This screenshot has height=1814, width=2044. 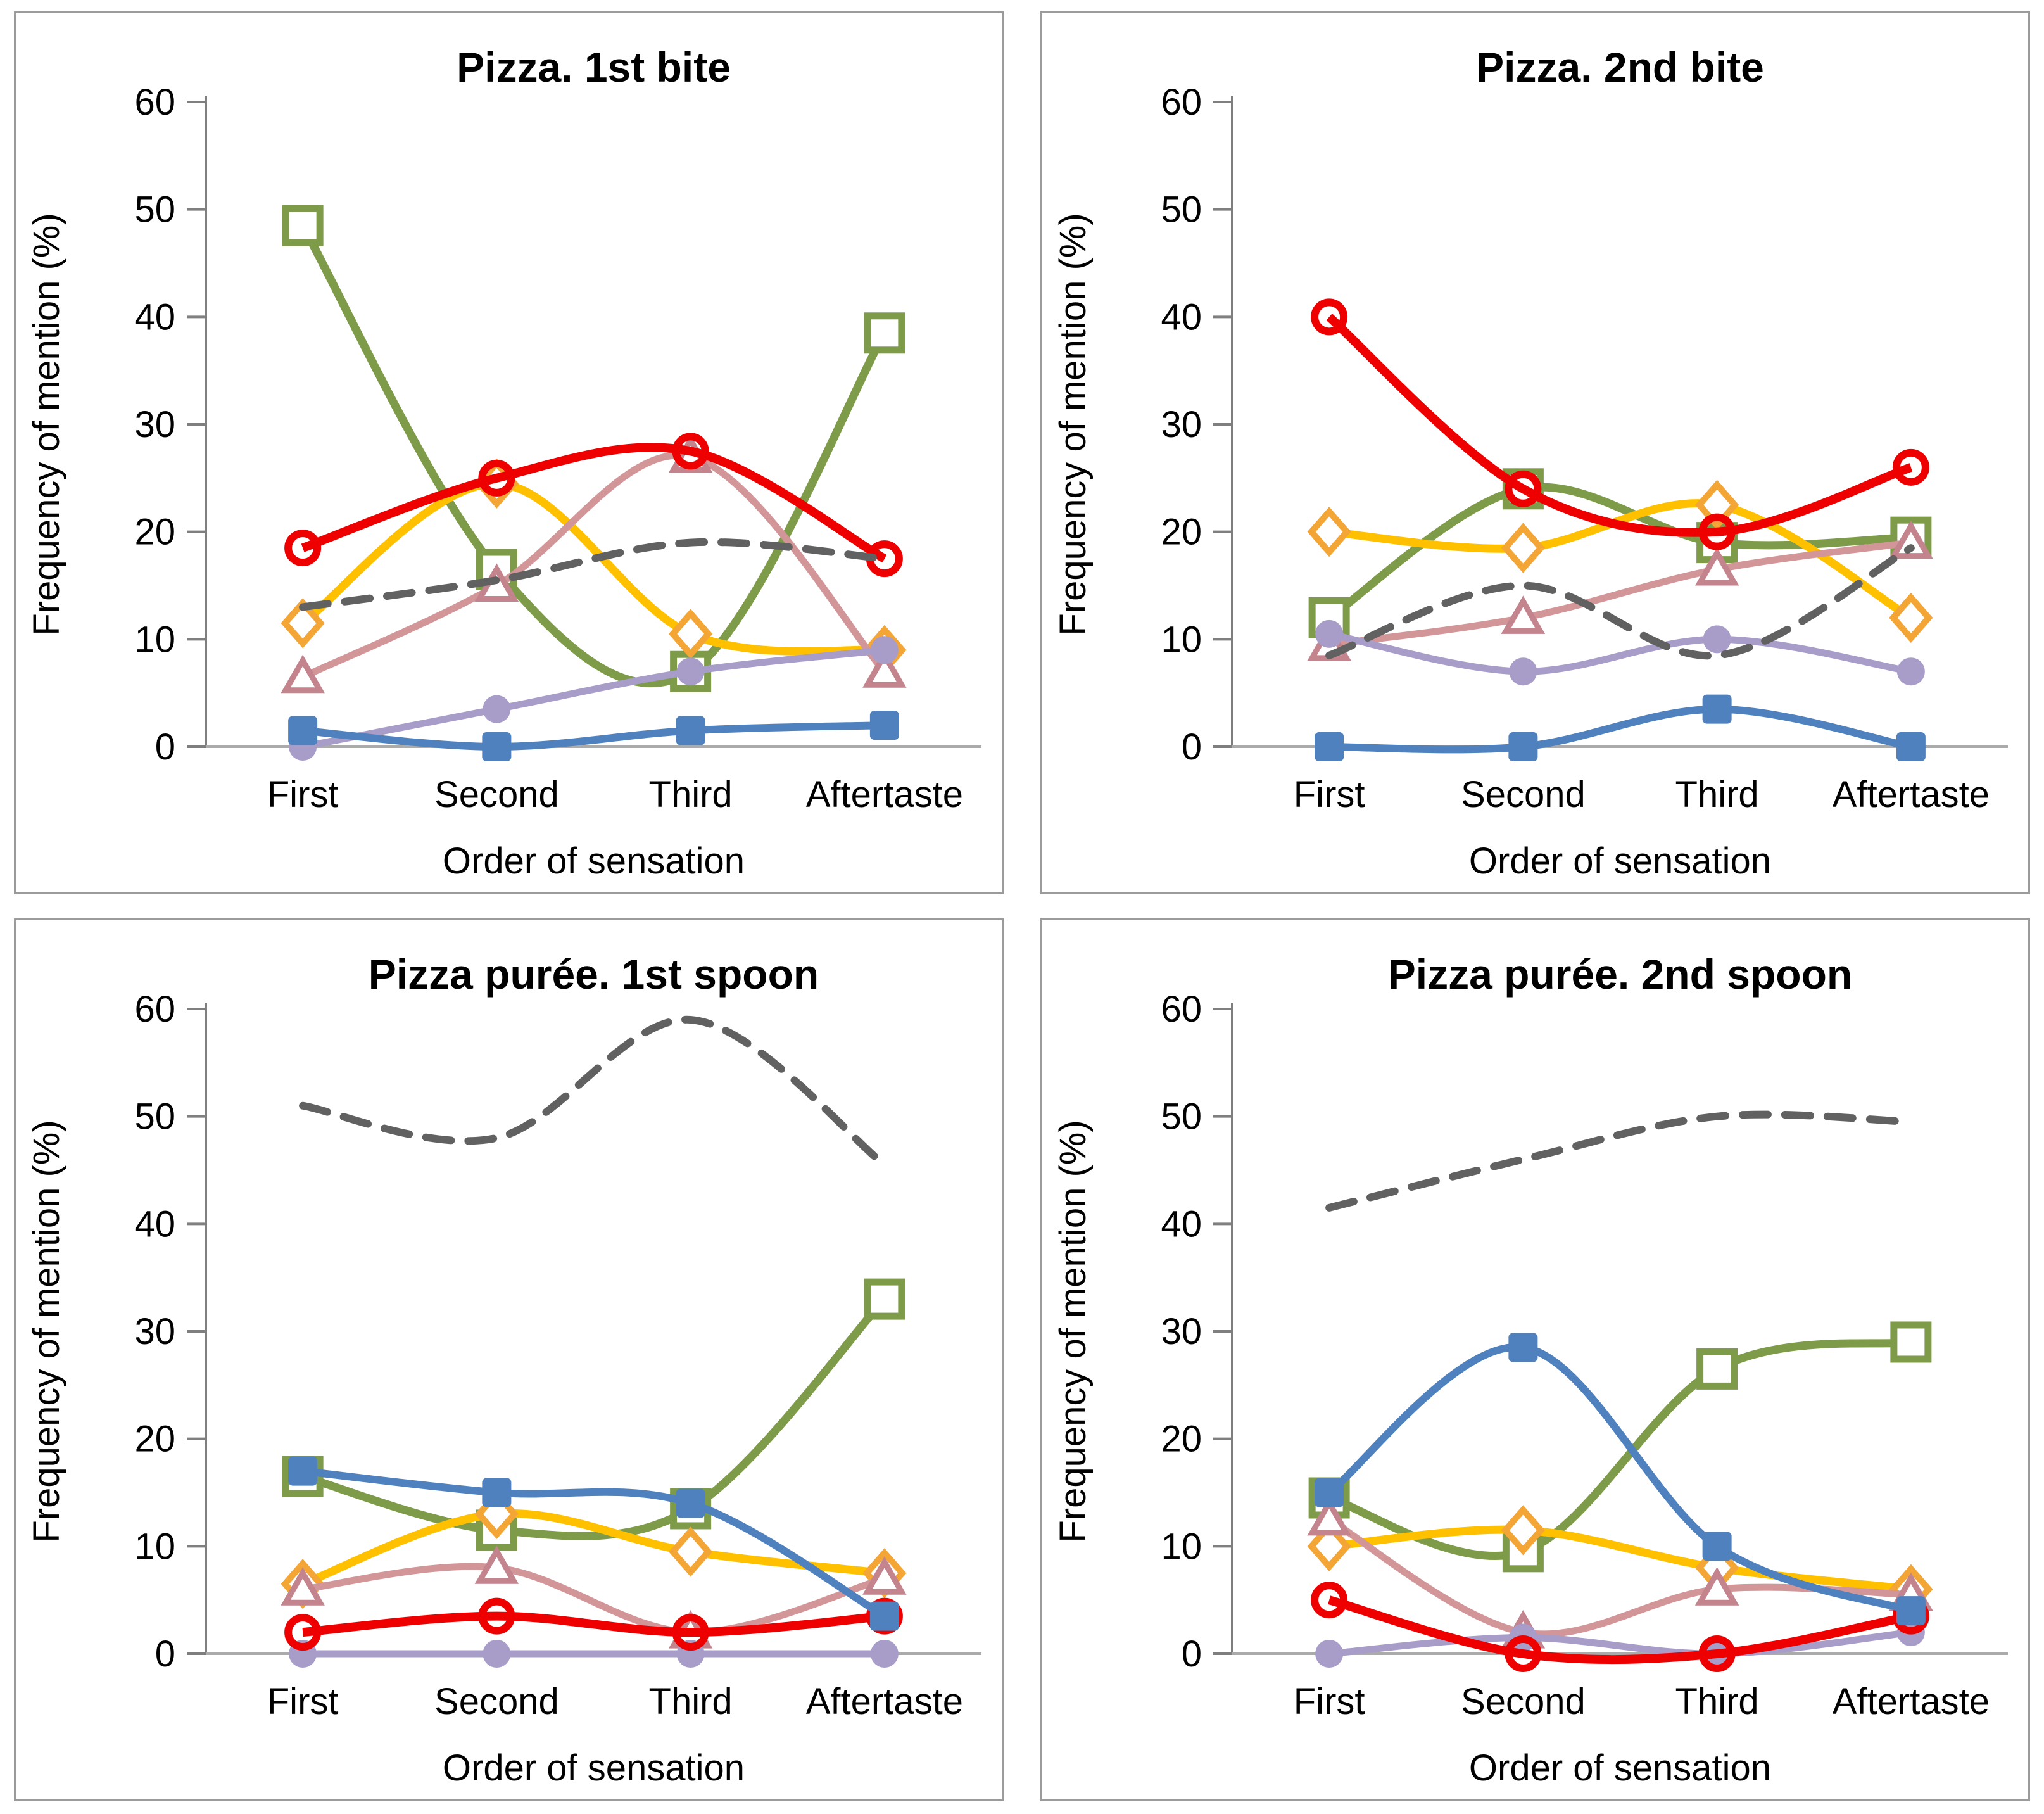 I want to click on series-pink-open-triangle, so click(x=1620, y=590).